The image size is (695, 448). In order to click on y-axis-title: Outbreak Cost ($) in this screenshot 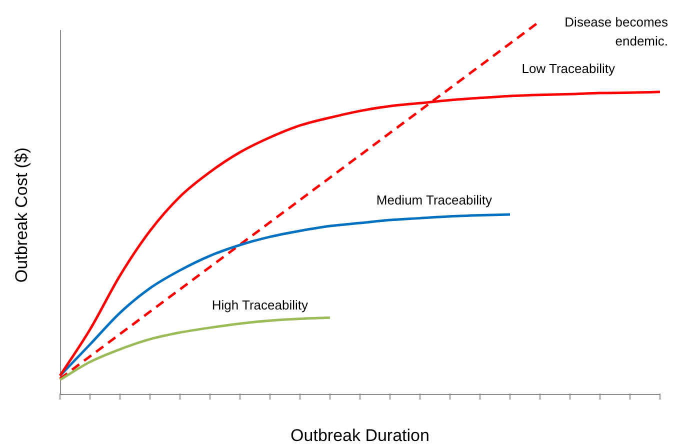, I will do `click(22, 215)`.